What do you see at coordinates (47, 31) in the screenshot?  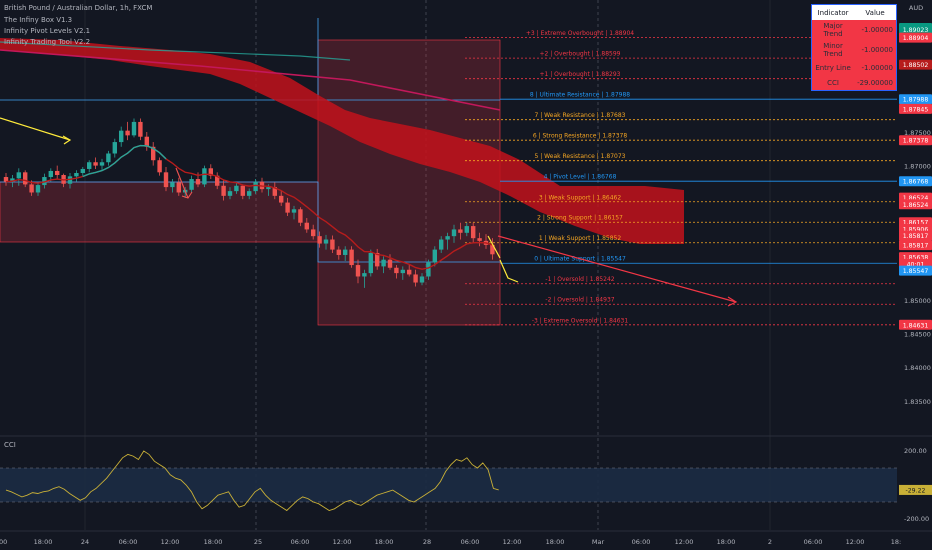 I see `indicator-legend-pivot-levels: Infinity Pivot Levels V2.1` at bounding box center [47, 31].